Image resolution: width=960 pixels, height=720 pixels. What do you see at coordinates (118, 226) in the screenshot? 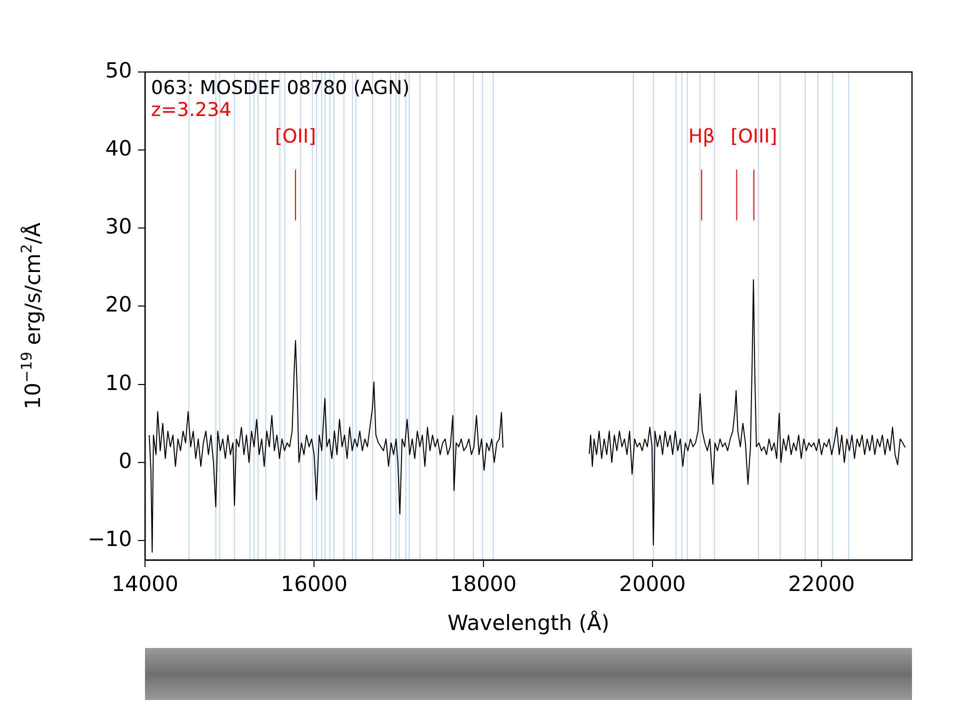
I see `y-tick-label: 30` at bounding box center [118, 226].